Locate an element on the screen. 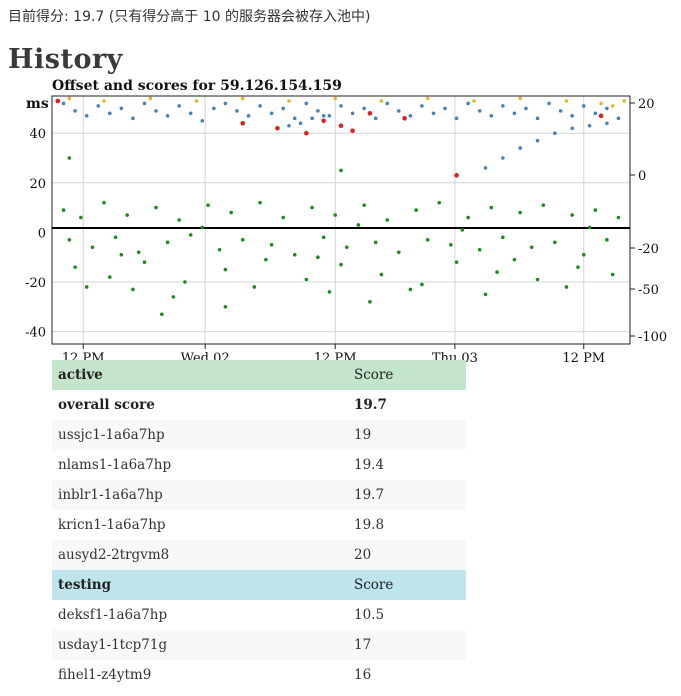 This screenshot has height=696, width=681. table-row: ausyd2-2trgvm8 20 is located at coordinates (259, 555).